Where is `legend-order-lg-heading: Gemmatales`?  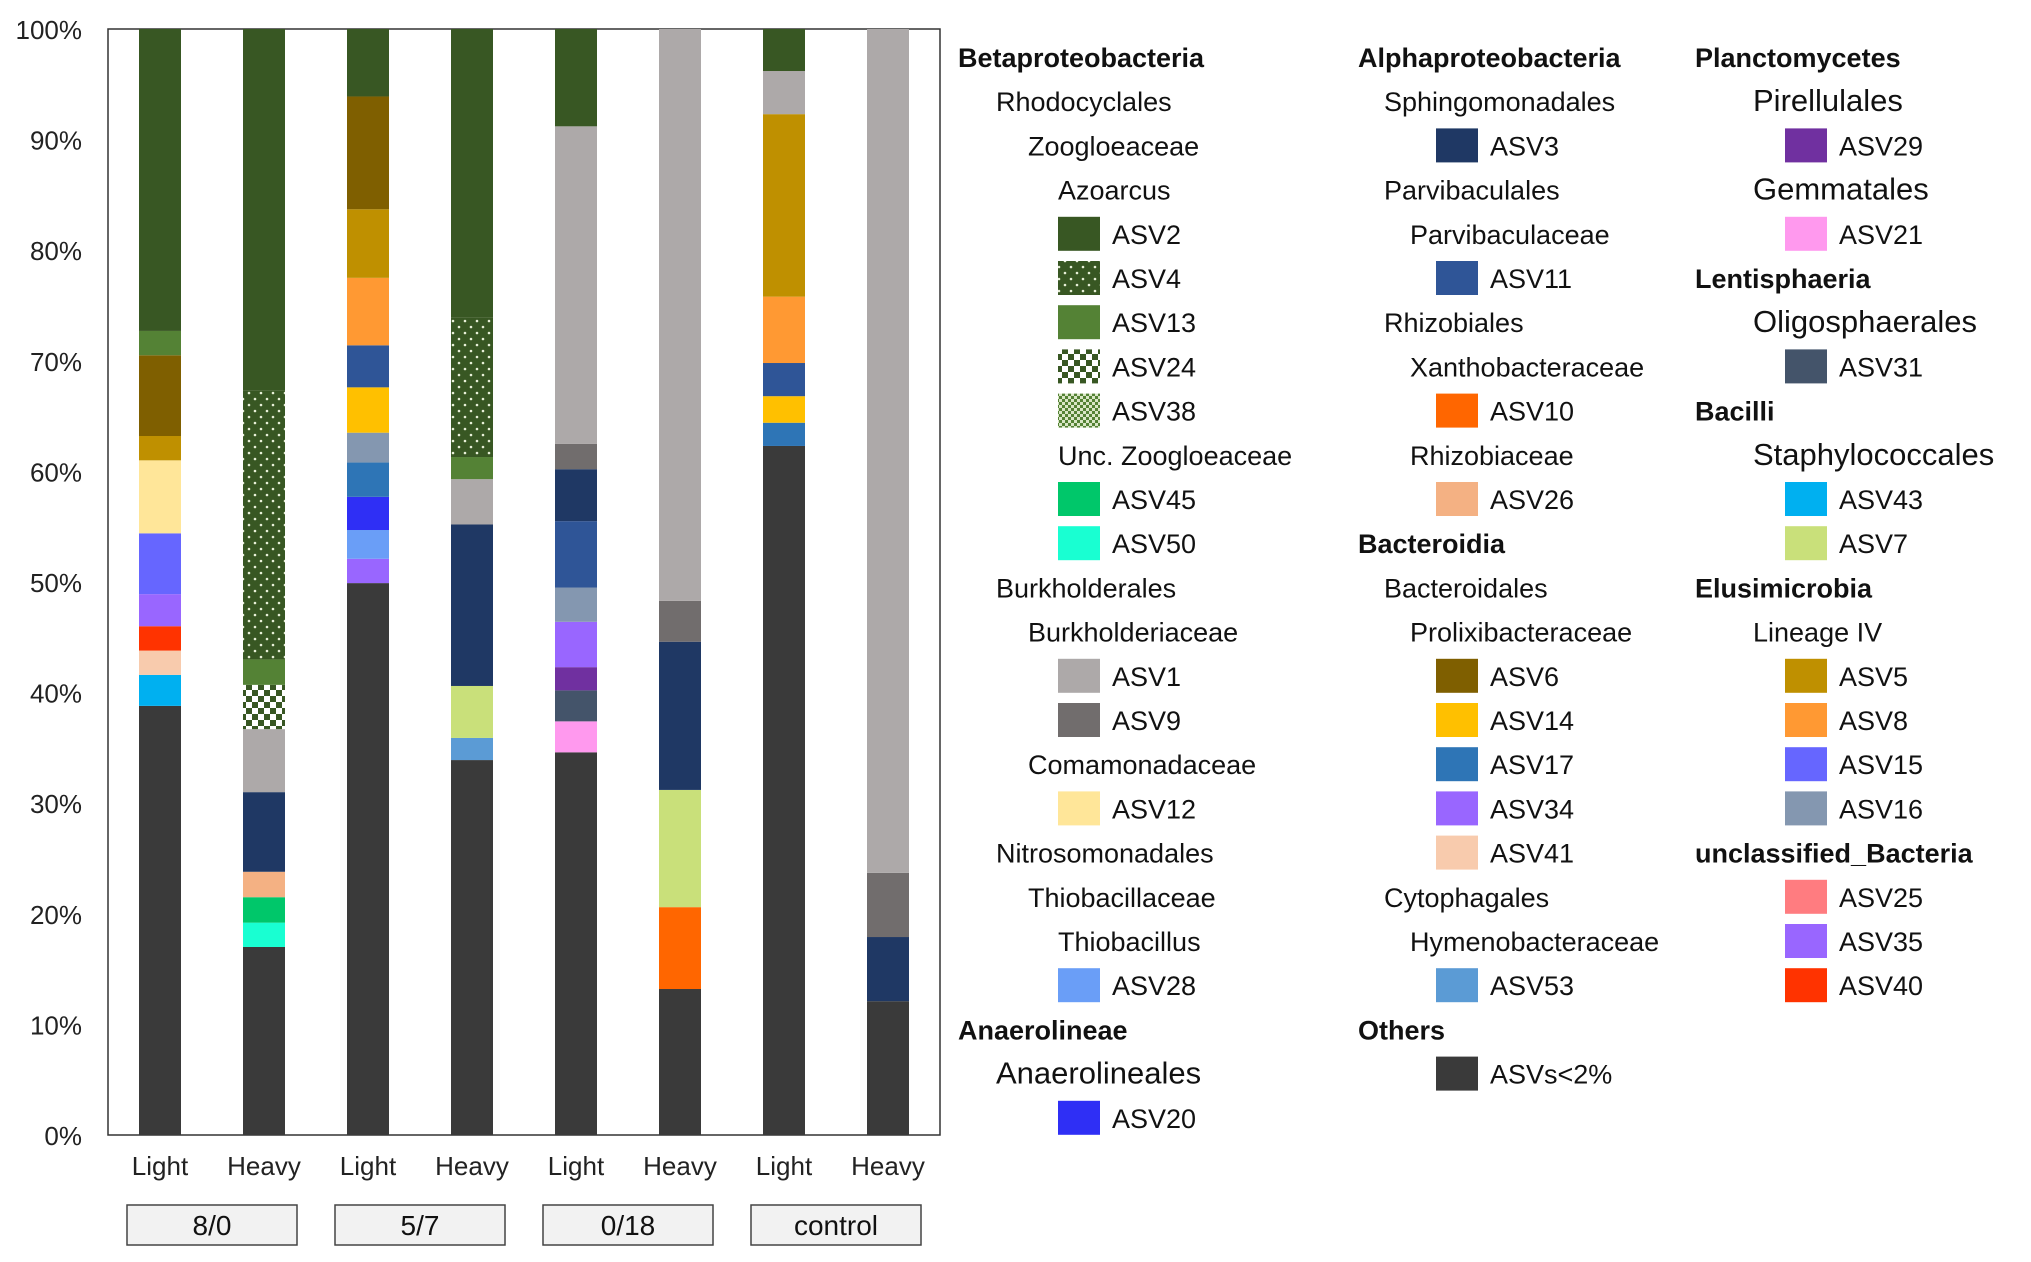 legend-order-lg-heading: Gemmatales is located at coordinates (1841, 189).